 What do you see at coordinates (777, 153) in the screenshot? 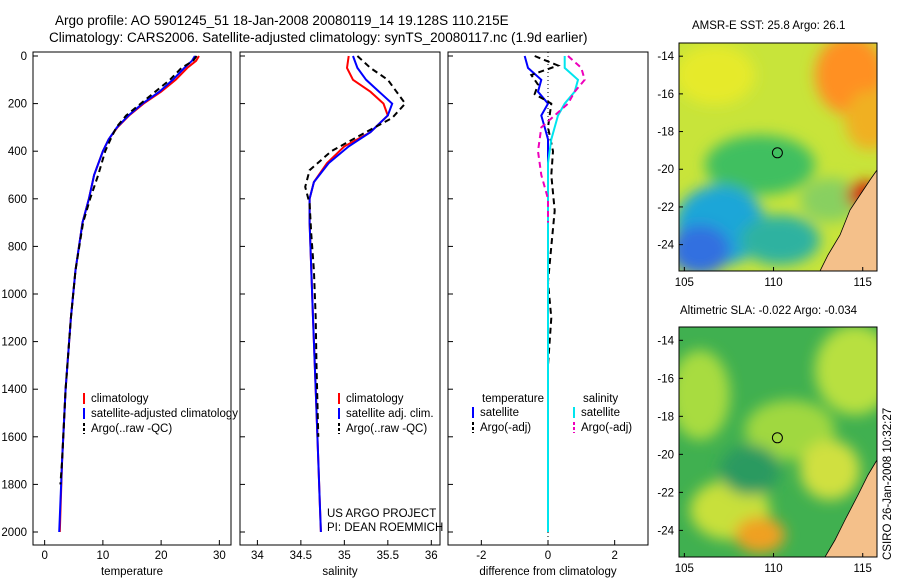
I see `sst-profile-marker` at bounding box center [777, 153].